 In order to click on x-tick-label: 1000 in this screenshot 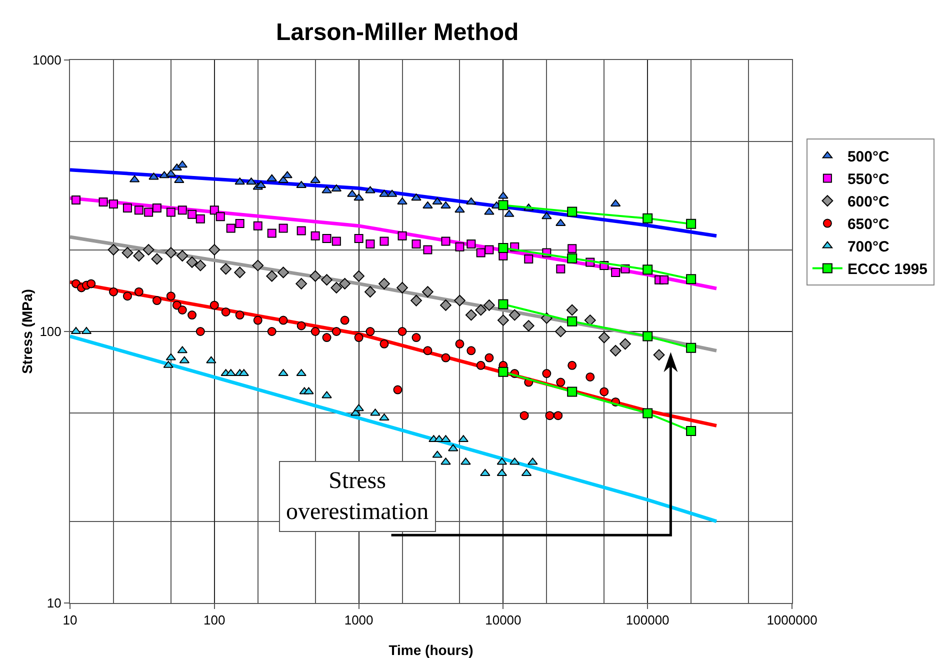, I will do `click(359, 620)`.